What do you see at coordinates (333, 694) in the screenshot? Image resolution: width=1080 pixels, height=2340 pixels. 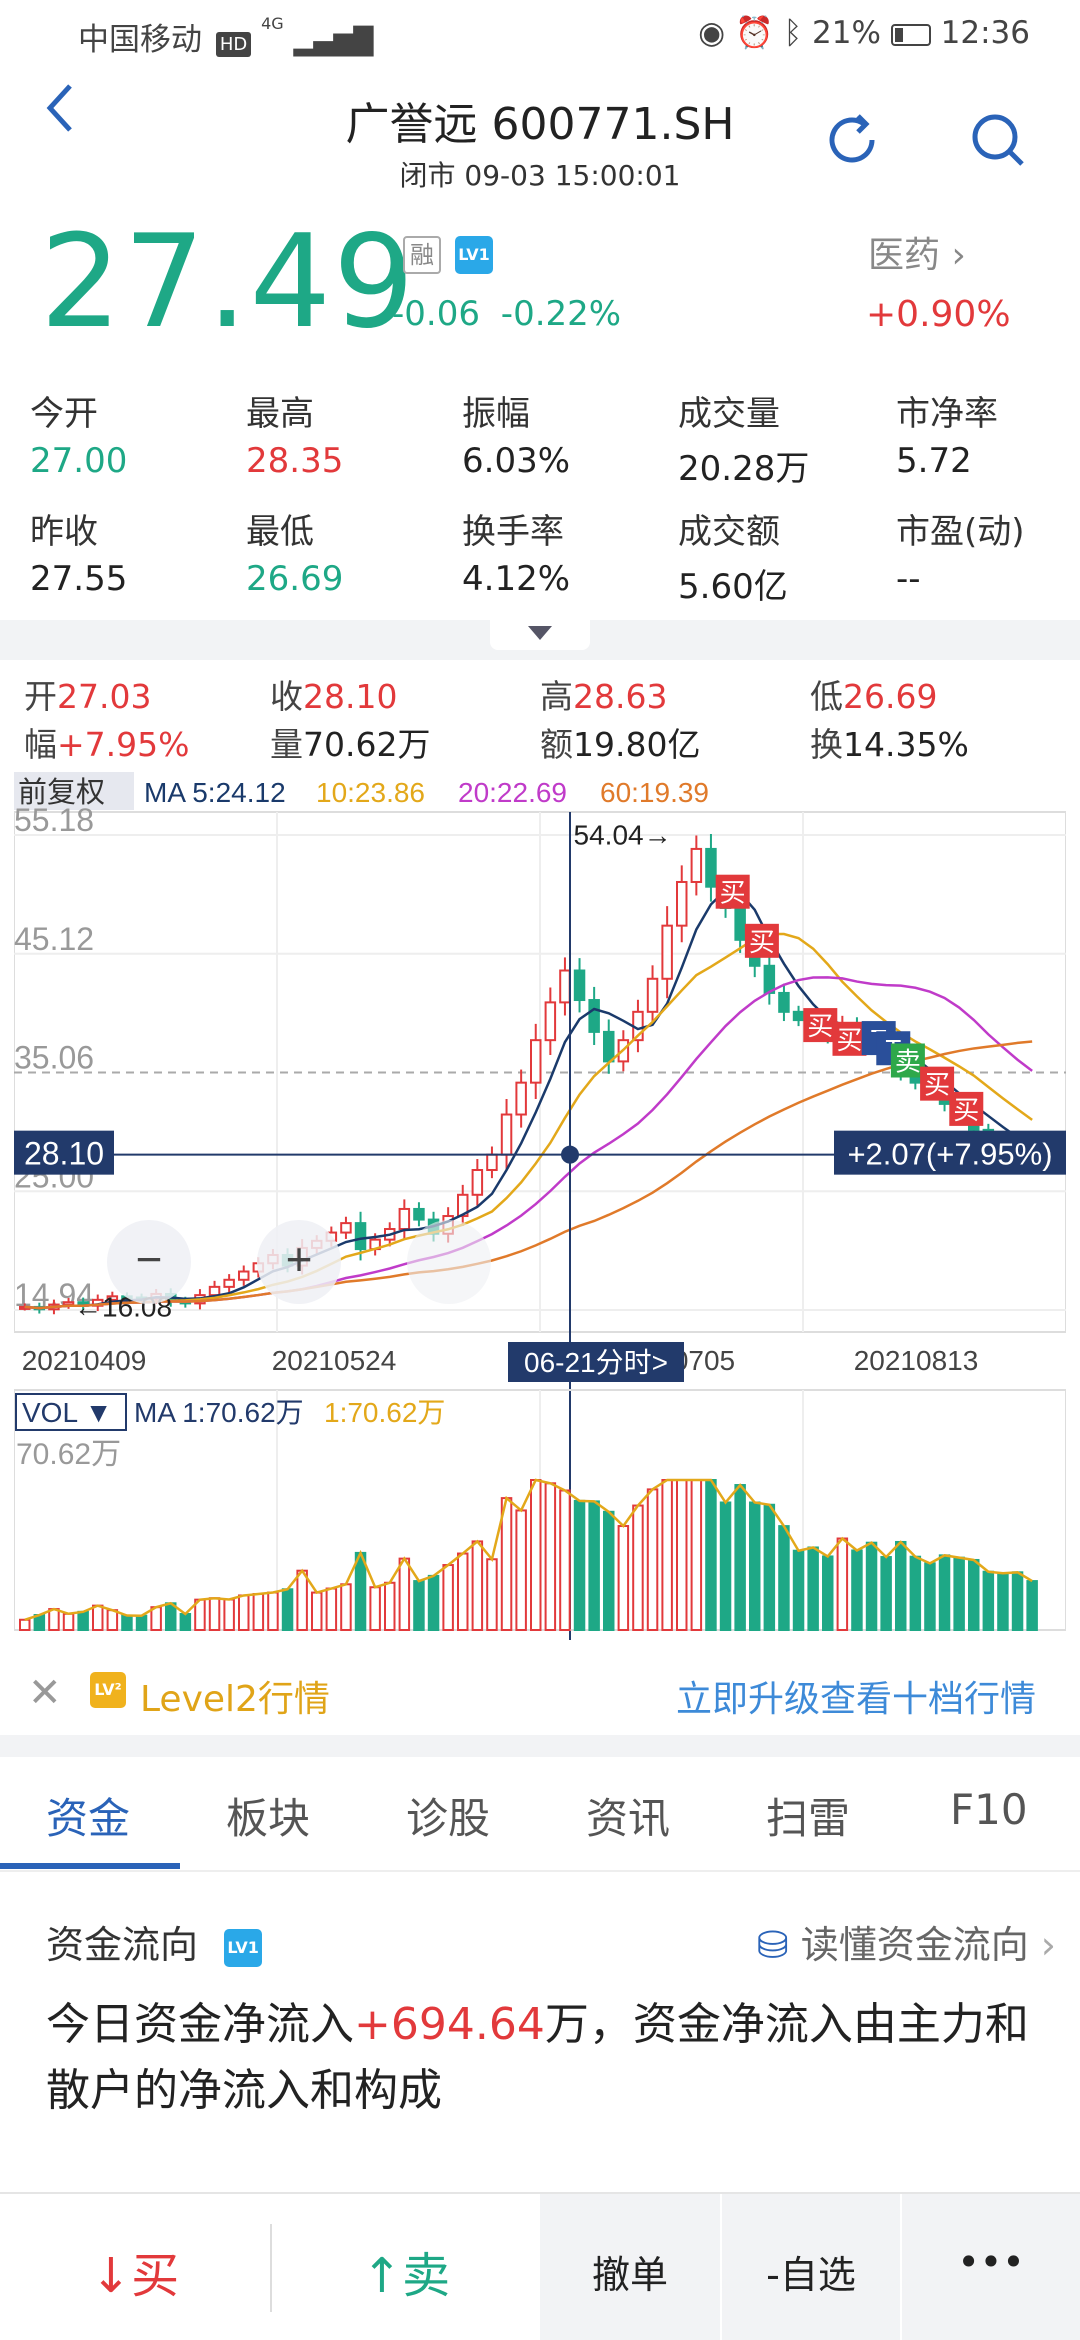 I see `ohlc-1: 收28.10` at bounding box center [333, 694].